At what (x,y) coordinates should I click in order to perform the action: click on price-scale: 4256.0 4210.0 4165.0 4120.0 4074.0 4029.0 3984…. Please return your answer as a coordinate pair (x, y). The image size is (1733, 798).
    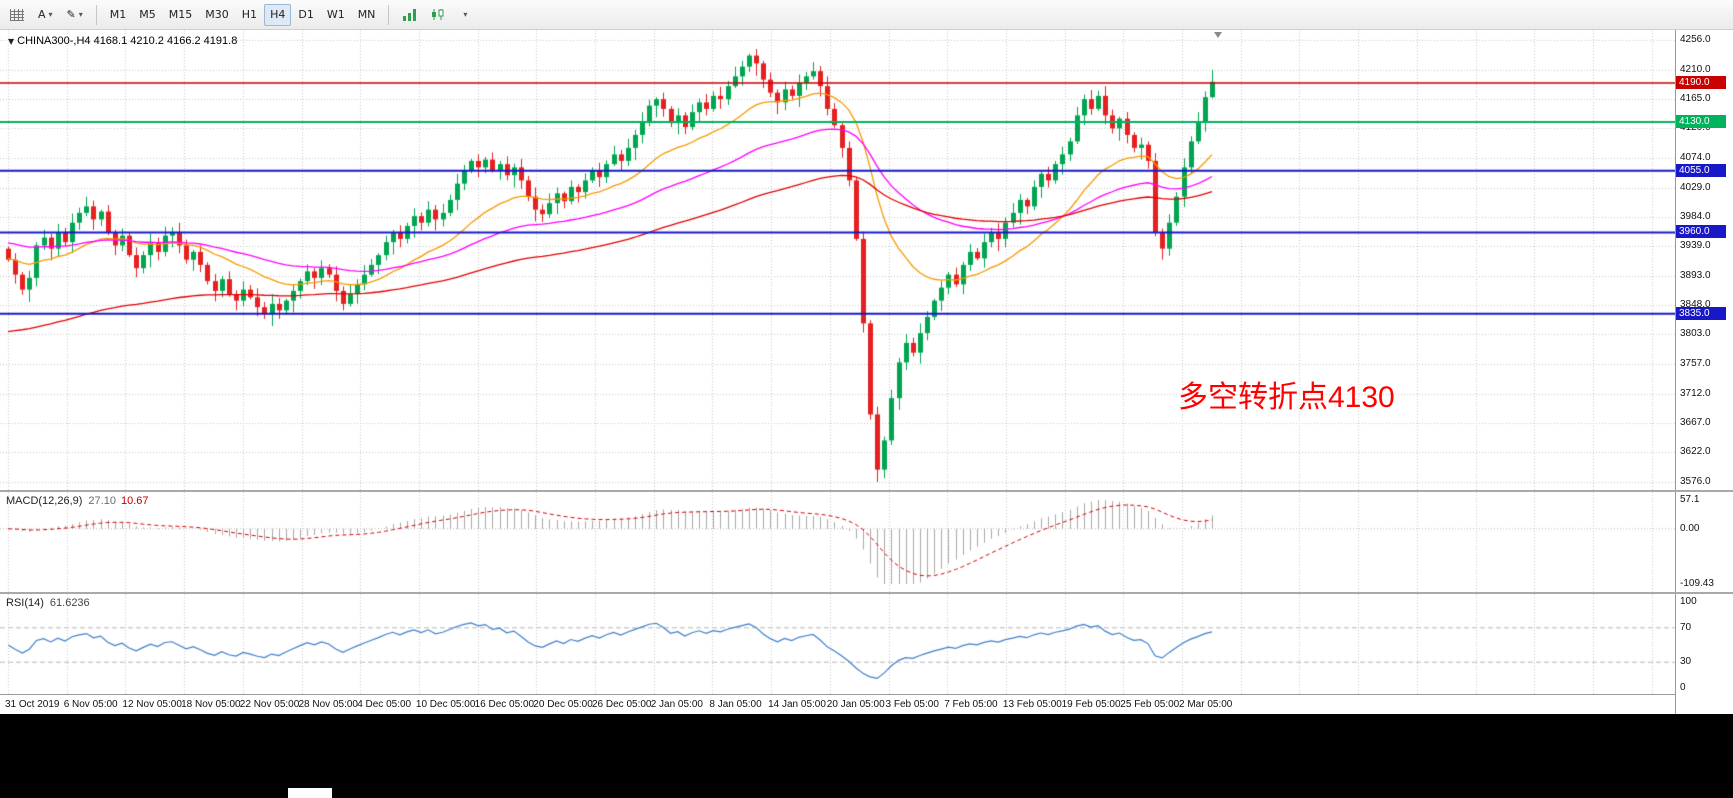
    Looking at the image, I should click on (1704, 372).